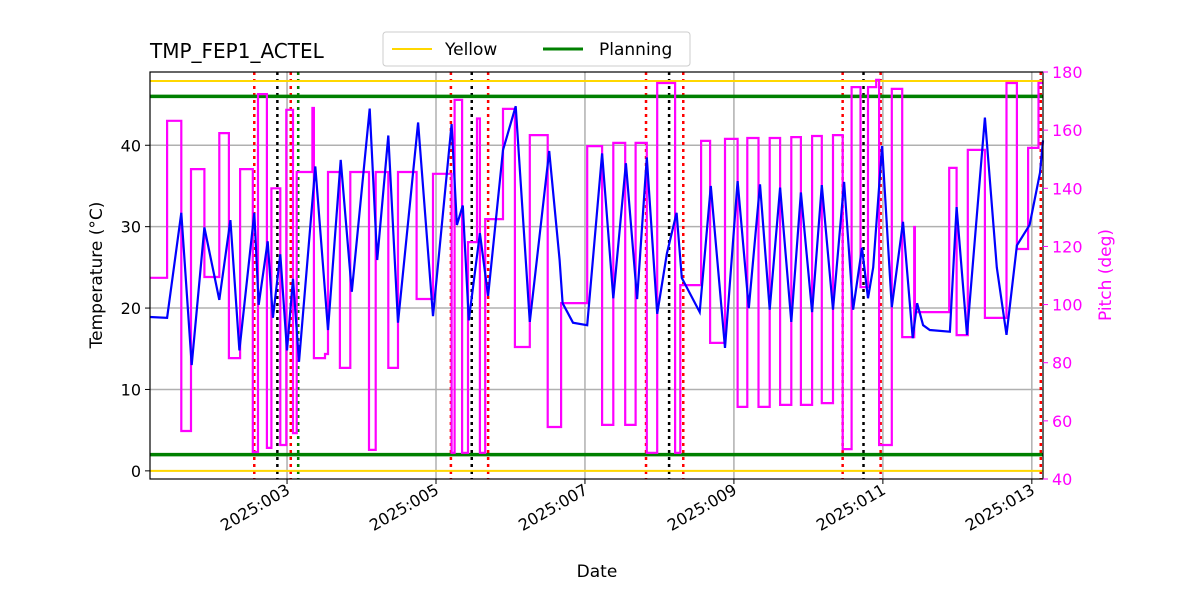 This screenshot has width=1200, height=600. What do you see at coordinates (1067, 130) in the screenshot?
I see `y2-tick-label: 160` at bounding box center [1067, 130].